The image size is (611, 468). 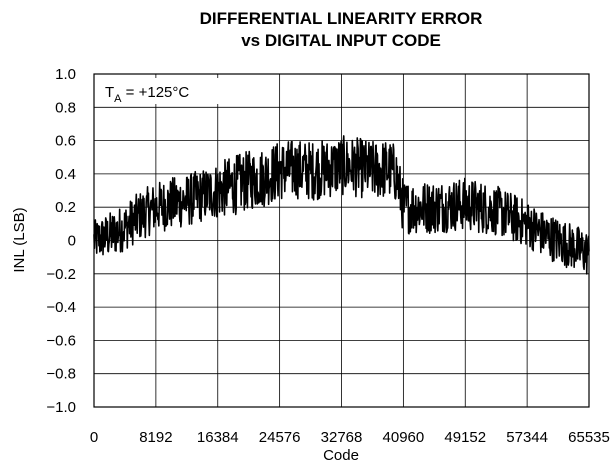 I want to click on x-tick-label: 65535, so click(x=589, y=437).